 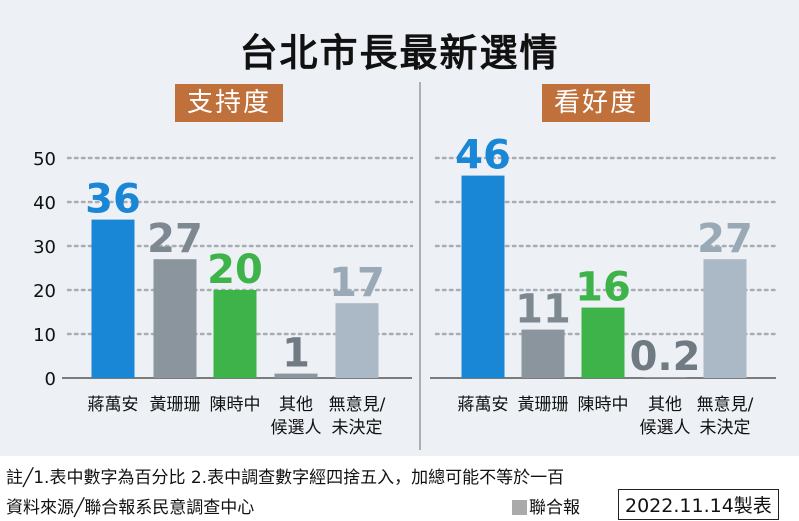 What do you see at coordinates (698, 504) in the screenshot?
I see `date-box: 2022.11.14製表` at bounding box center [698, 504].